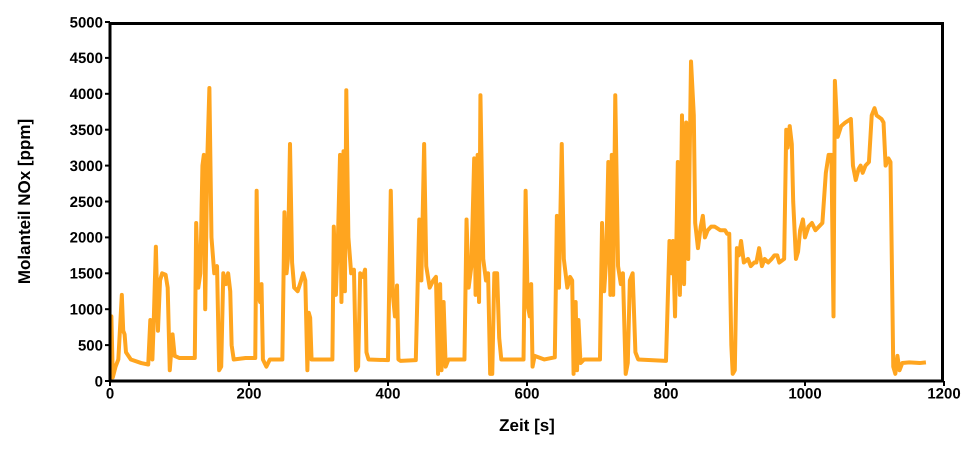 This screenshot has height=452, width=974. I want to click on x-tick-label: 400, so click(388, 394).